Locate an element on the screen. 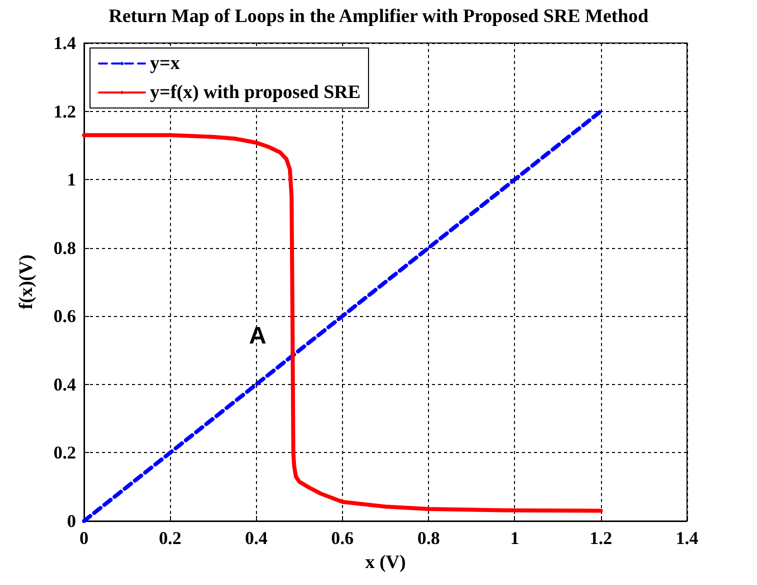 This screenshot has height=585, width=757. x-tick-label: 0.6 is located at coordinates (342, 538).